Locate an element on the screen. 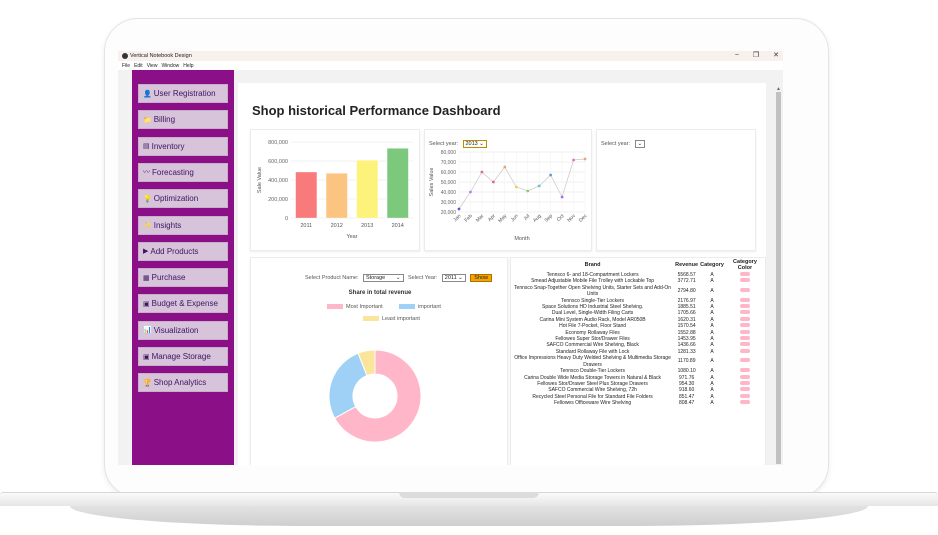 The height and width of the screenshot is (535, 938). pie-slice-most-important is located at coordinates (378, 396).